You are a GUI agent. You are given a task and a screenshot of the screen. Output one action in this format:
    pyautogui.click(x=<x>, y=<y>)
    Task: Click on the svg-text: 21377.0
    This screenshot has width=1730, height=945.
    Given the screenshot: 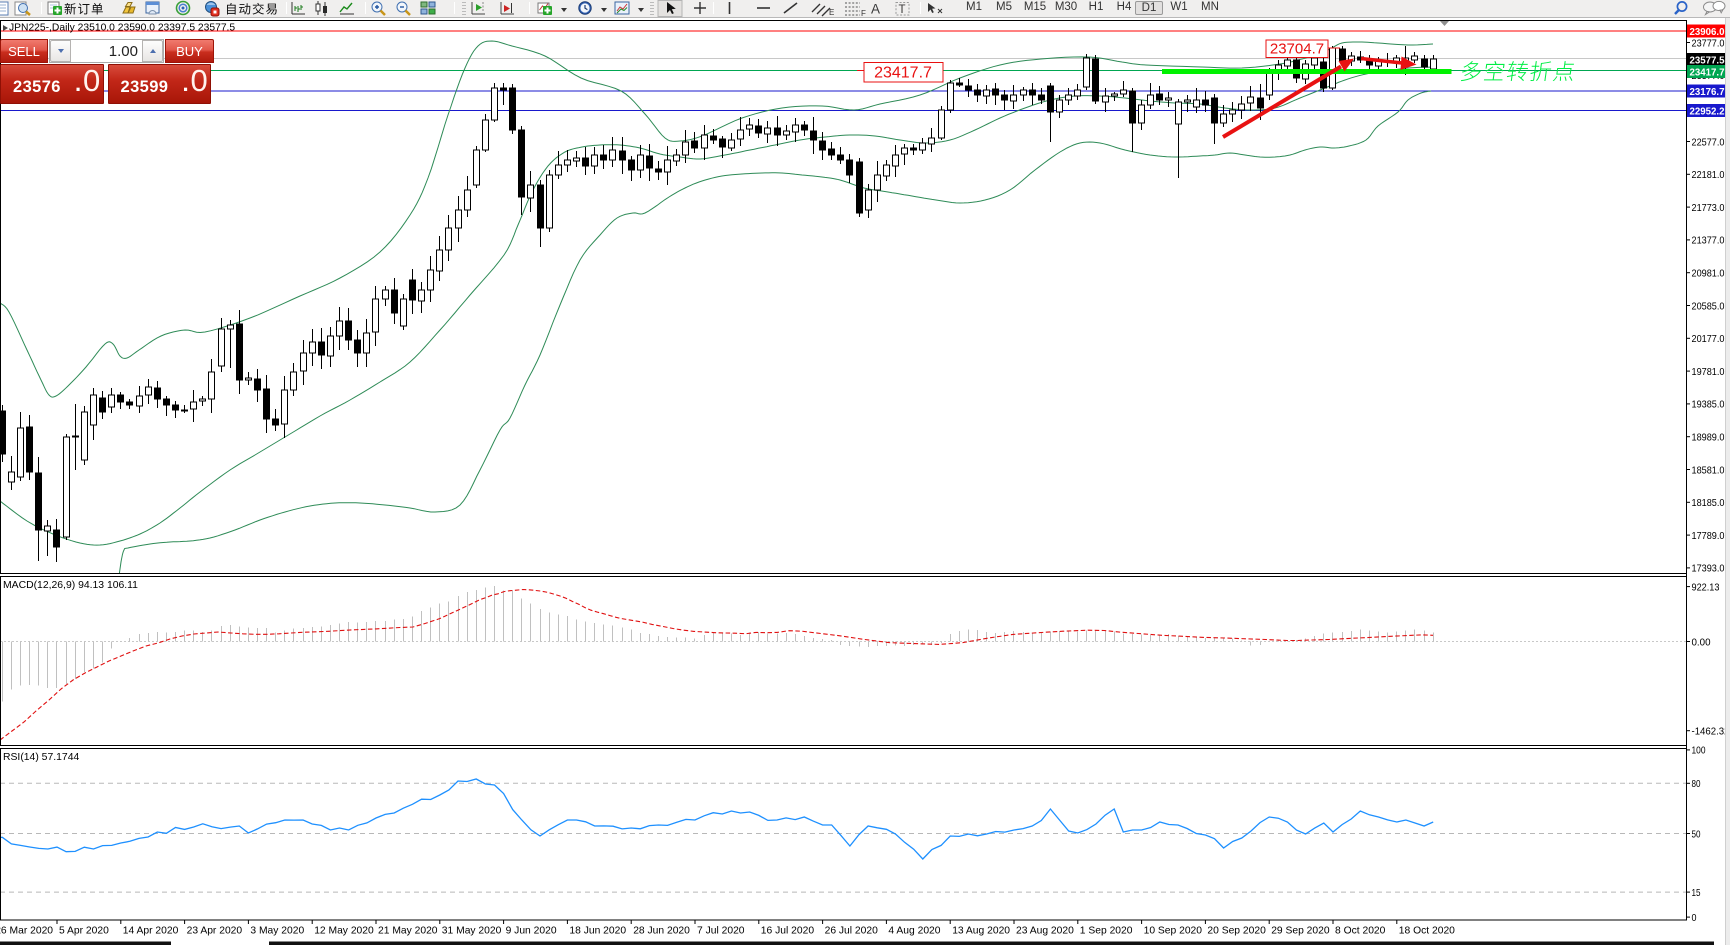 What is the action you would take?
    pyautogui.click(x=1708, y=241)
    